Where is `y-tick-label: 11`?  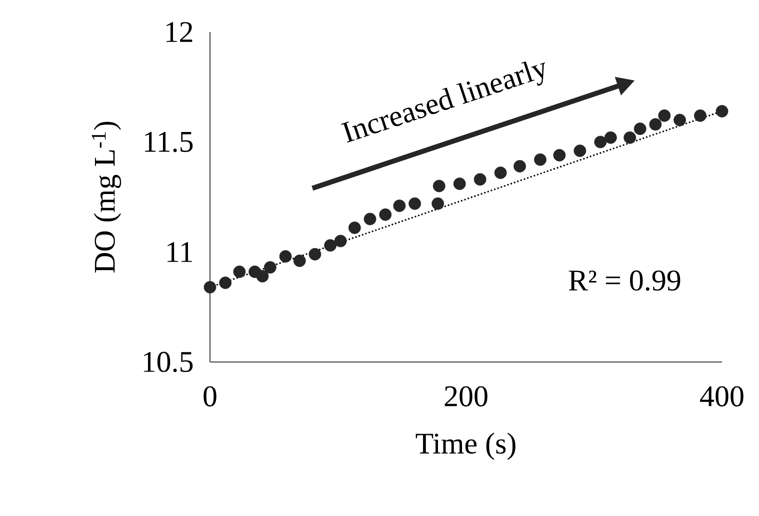 y-tick-label: 11 is located at coordinates (180, 252).